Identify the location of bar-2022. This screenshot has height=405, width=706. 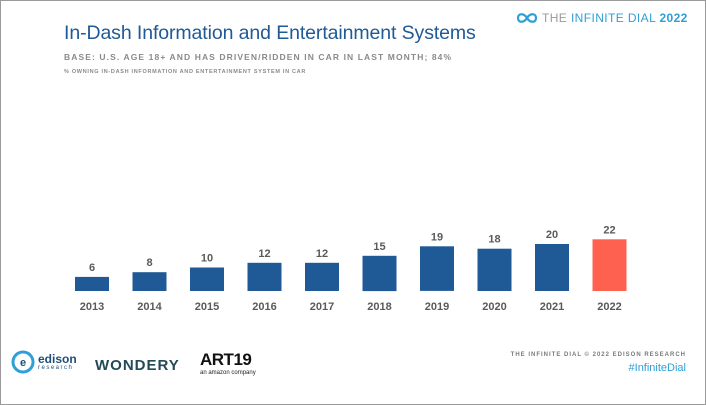
(609, 265).